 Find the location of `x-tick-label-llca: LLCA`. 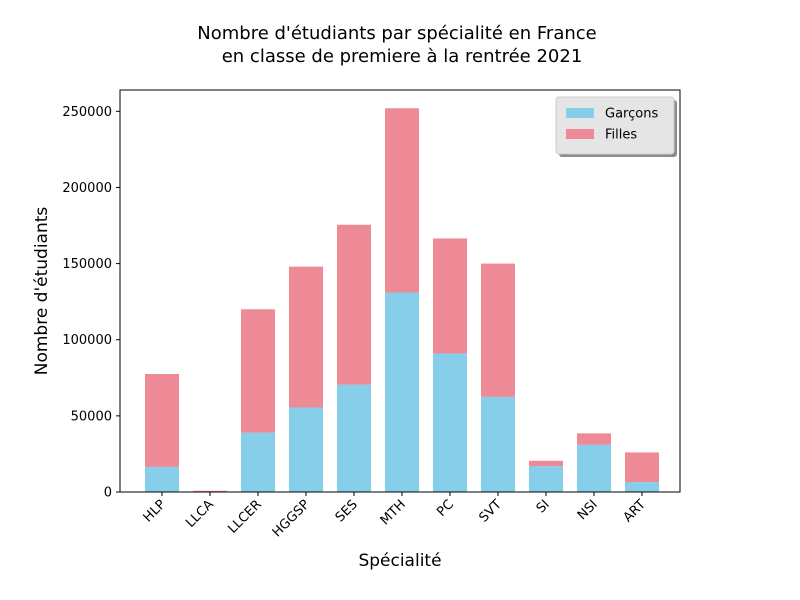

x-tick-label-llca: LLCA is located at coordinates (200, 514).